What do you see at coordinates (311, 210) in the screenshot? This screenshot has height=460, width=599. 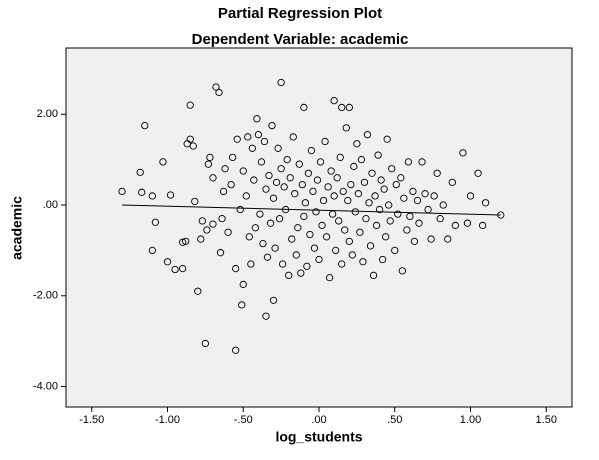 I see `fit-line` at bounding box center [311, 210].